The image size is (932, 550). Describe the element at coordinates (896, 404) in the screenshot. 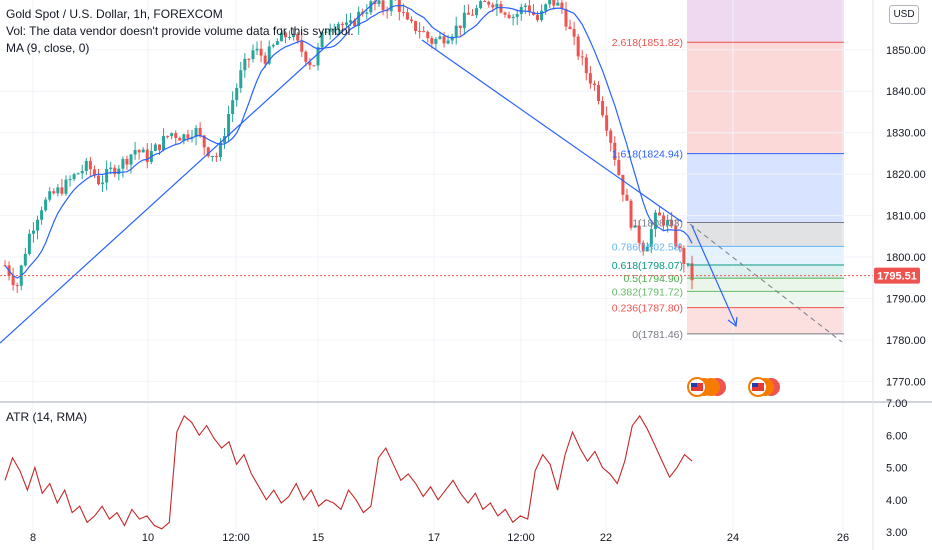

I see `atr-y-tick-label: 7.00` at that location.